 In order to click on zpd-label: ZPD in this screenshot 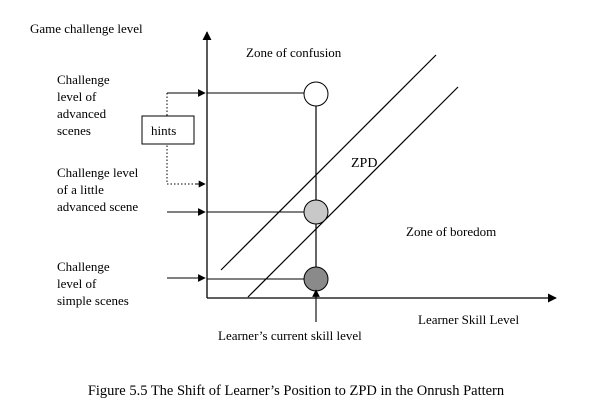, I will do `click(364, 163)`.